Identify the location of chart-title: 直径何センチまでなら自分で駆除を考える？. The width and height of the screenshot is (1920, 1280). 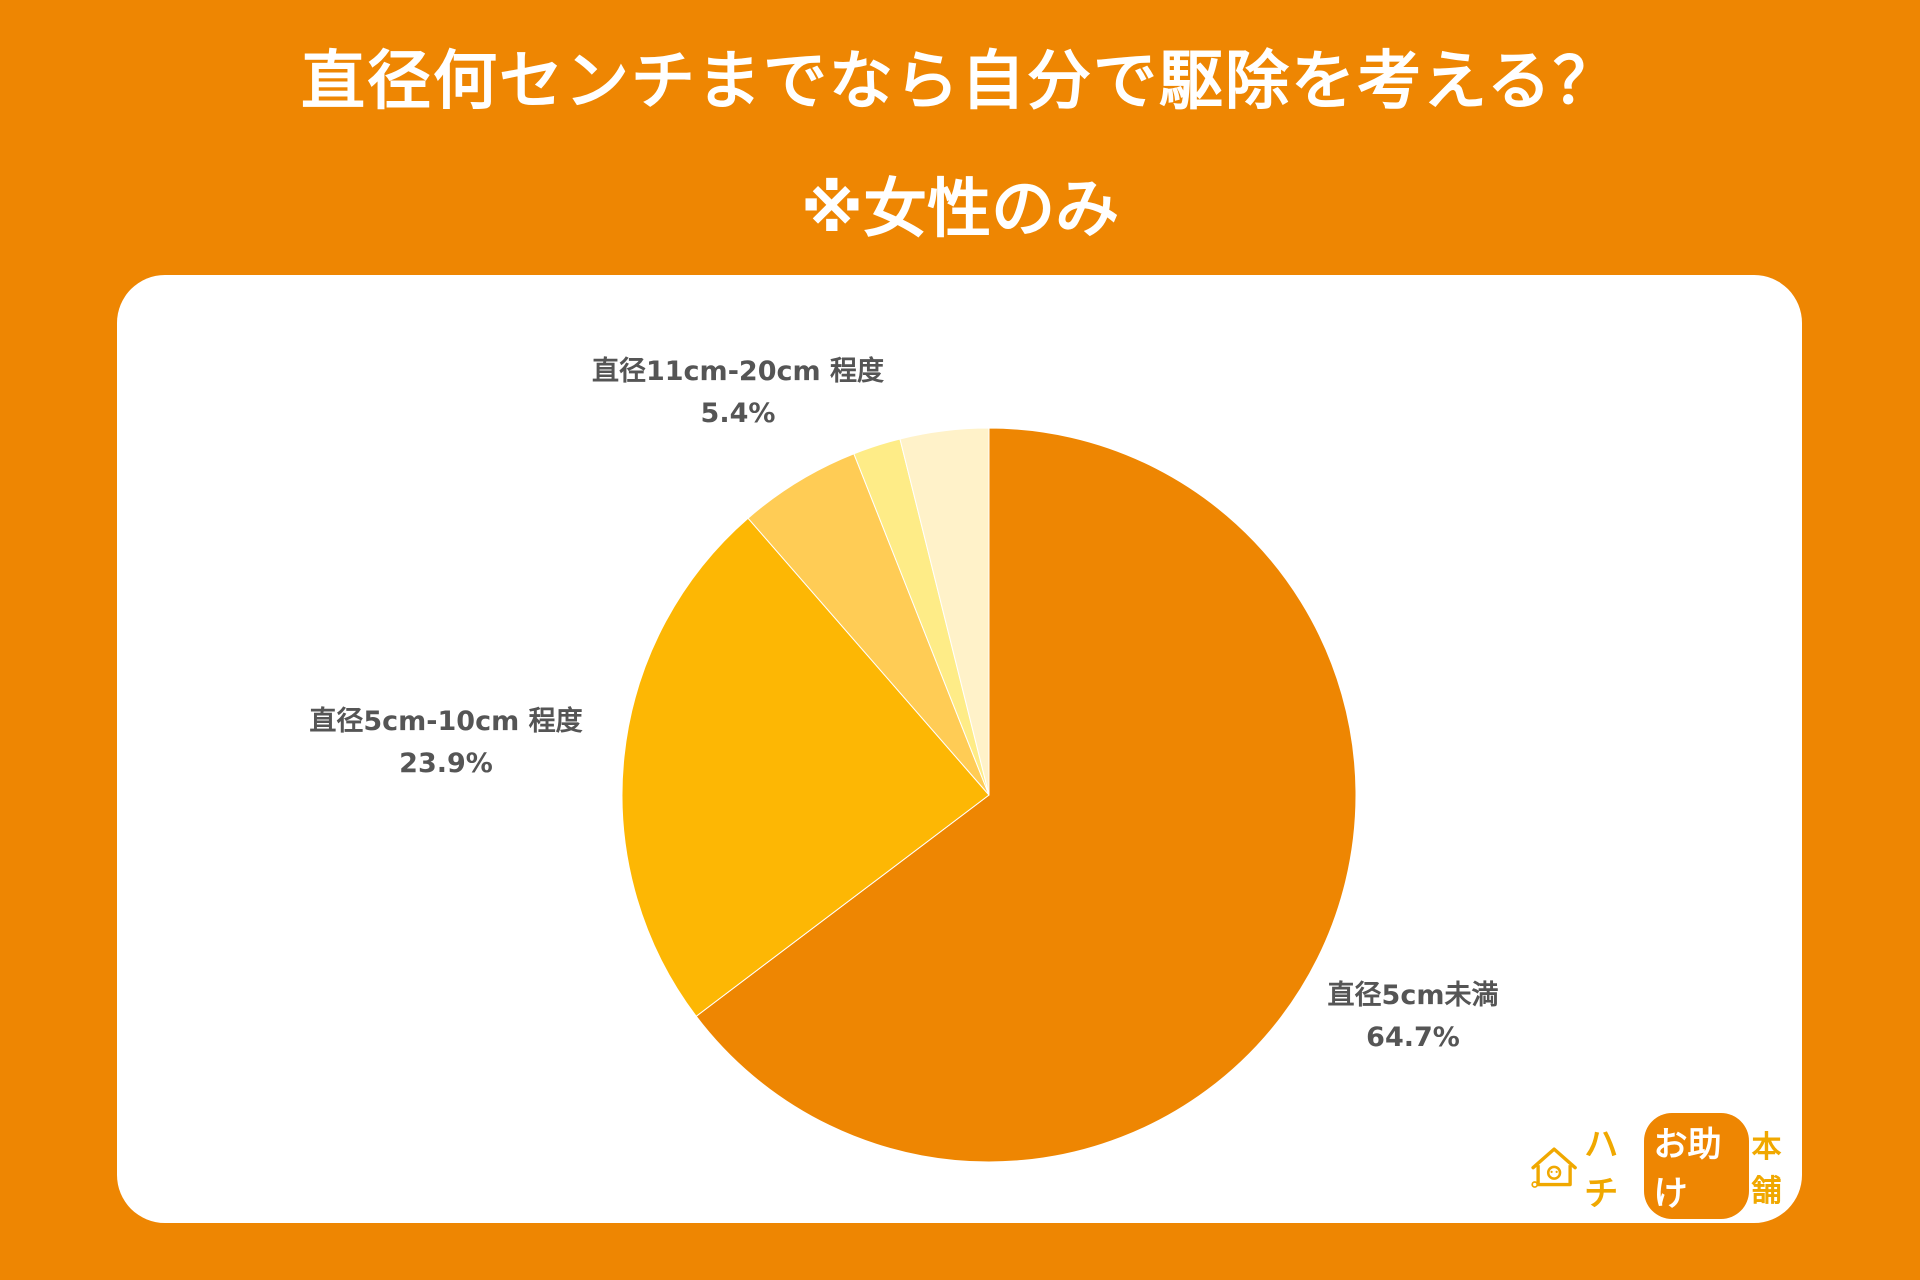
(960, 82).